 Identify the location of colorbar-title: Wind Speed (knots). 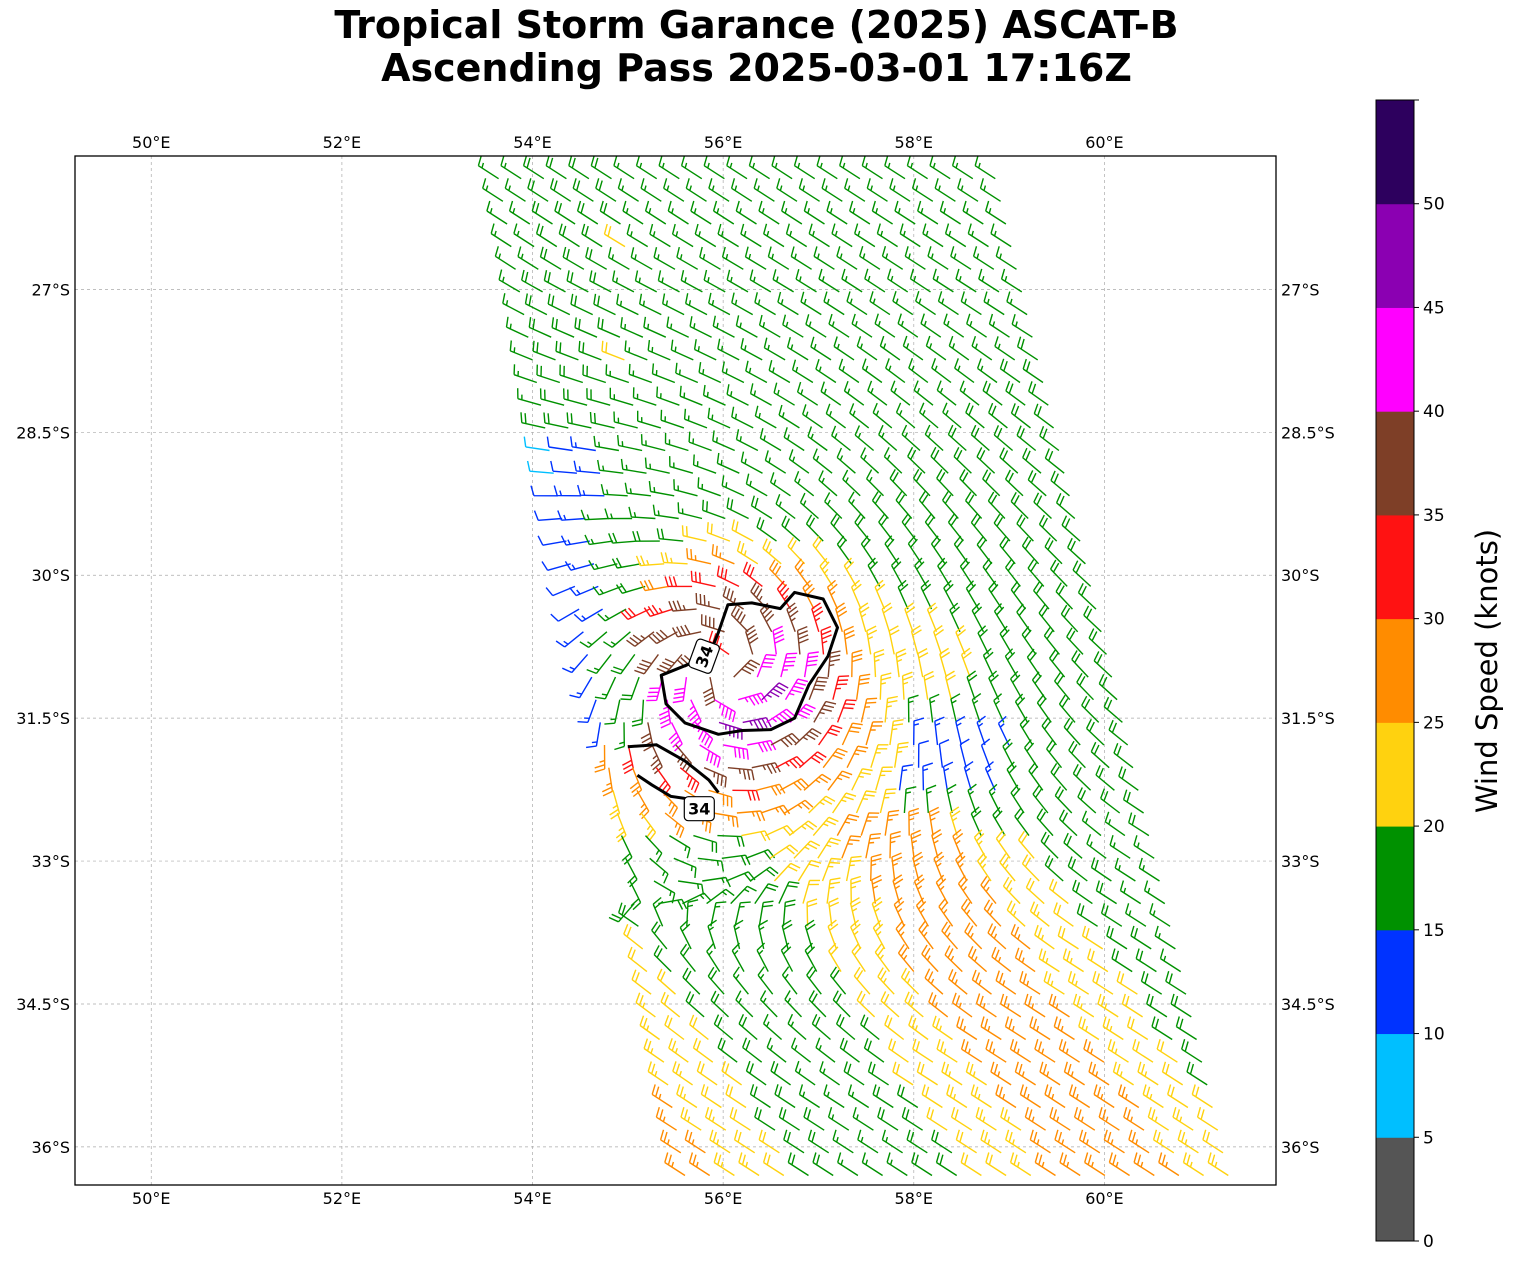
(1487, 671).